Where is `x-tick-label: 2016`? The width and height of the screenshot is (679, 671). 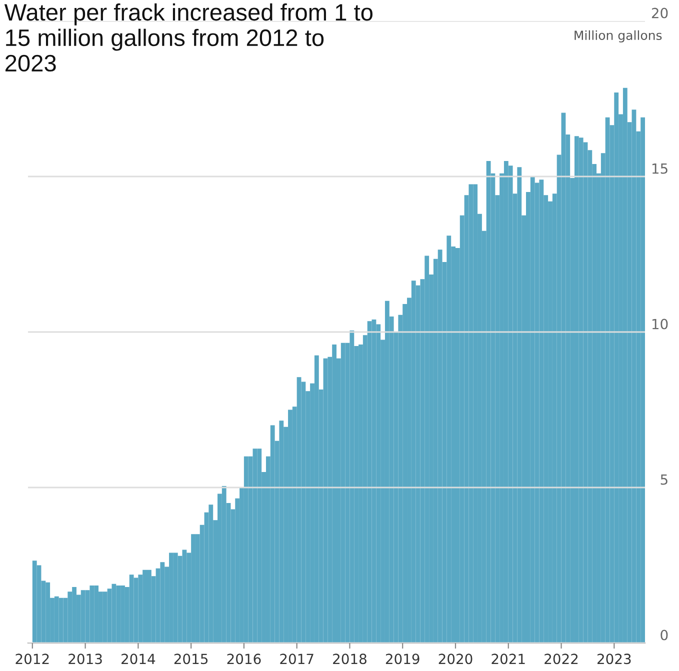
x-tick-label: 2016 is located at coordinates (244, 659).